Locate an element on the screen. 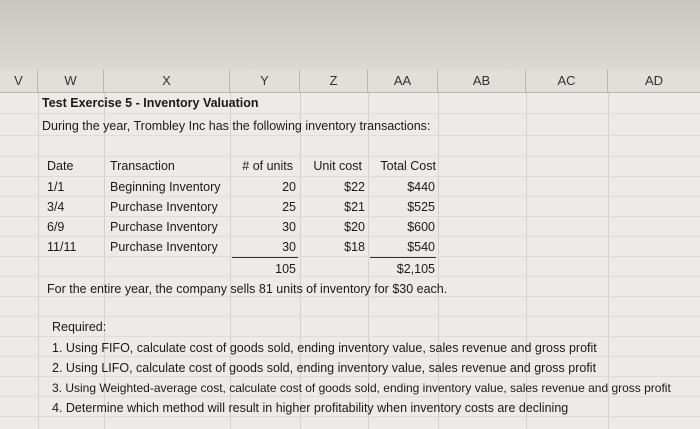  row-1-transaction: Beginning Inventory is located at coordinates (165, 187).